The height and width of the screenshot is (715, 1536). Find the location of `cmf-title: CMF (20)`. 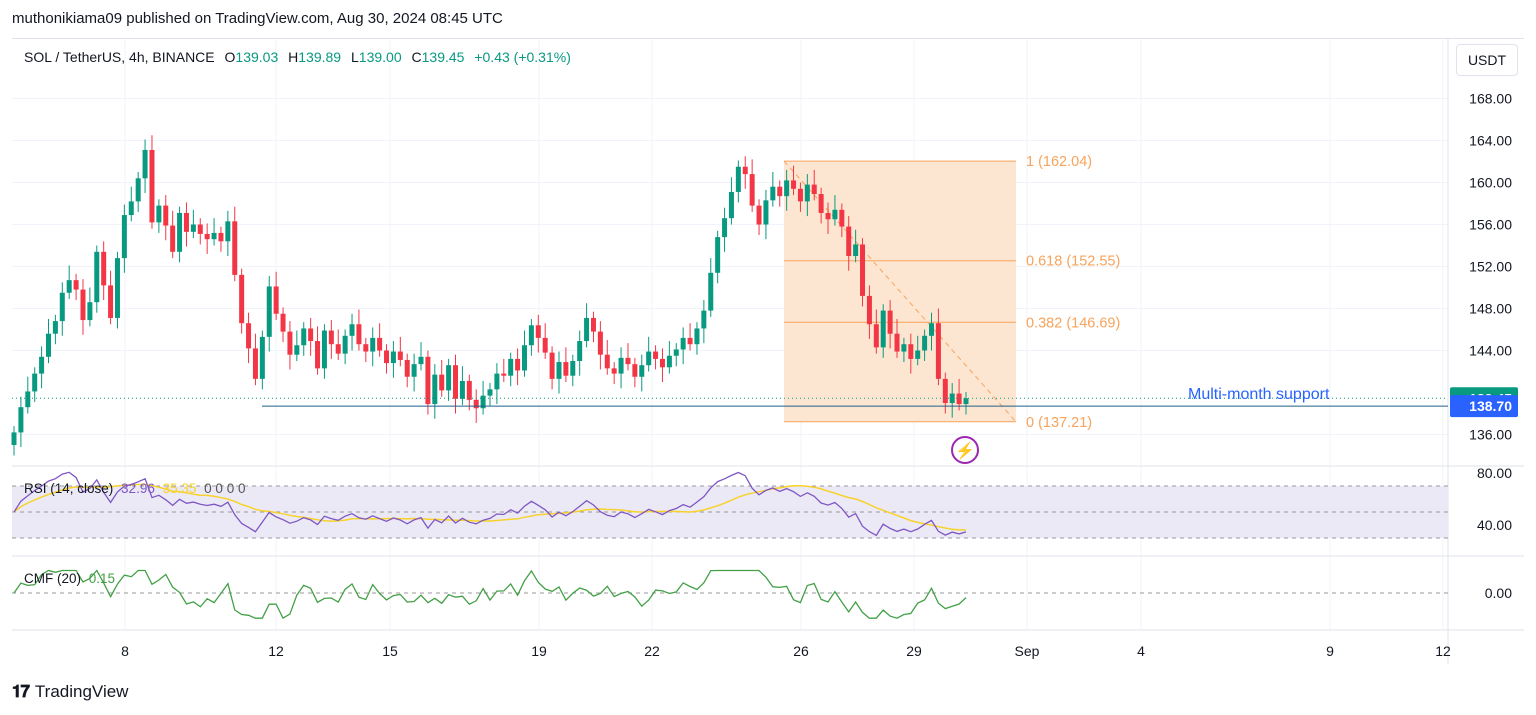

cmf-title: CMF (20) is located at coordinates (52, 578).